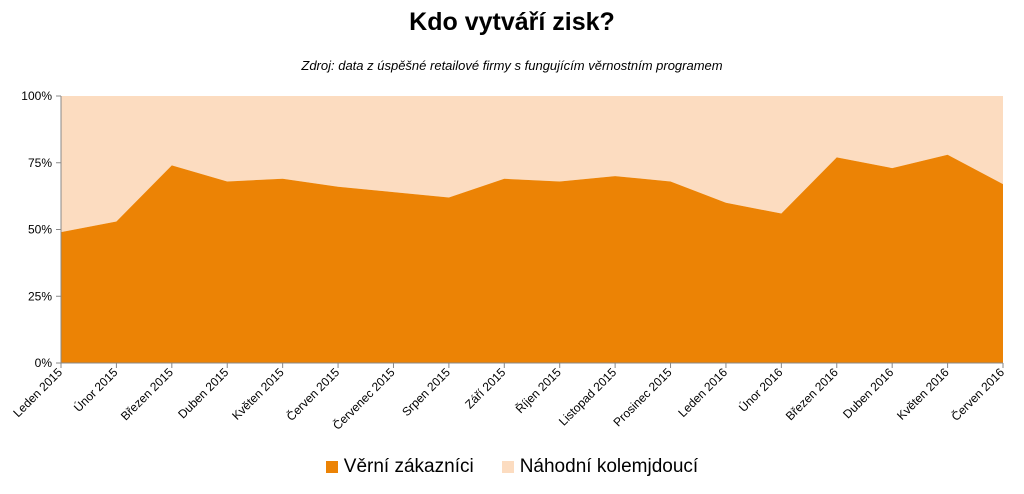 This screenshot has height=494, width=1024. What do you see at coordinates (40, 163) in the screenshot?
I see `y-tick-label: 75%` at bounding box center [40, 163].